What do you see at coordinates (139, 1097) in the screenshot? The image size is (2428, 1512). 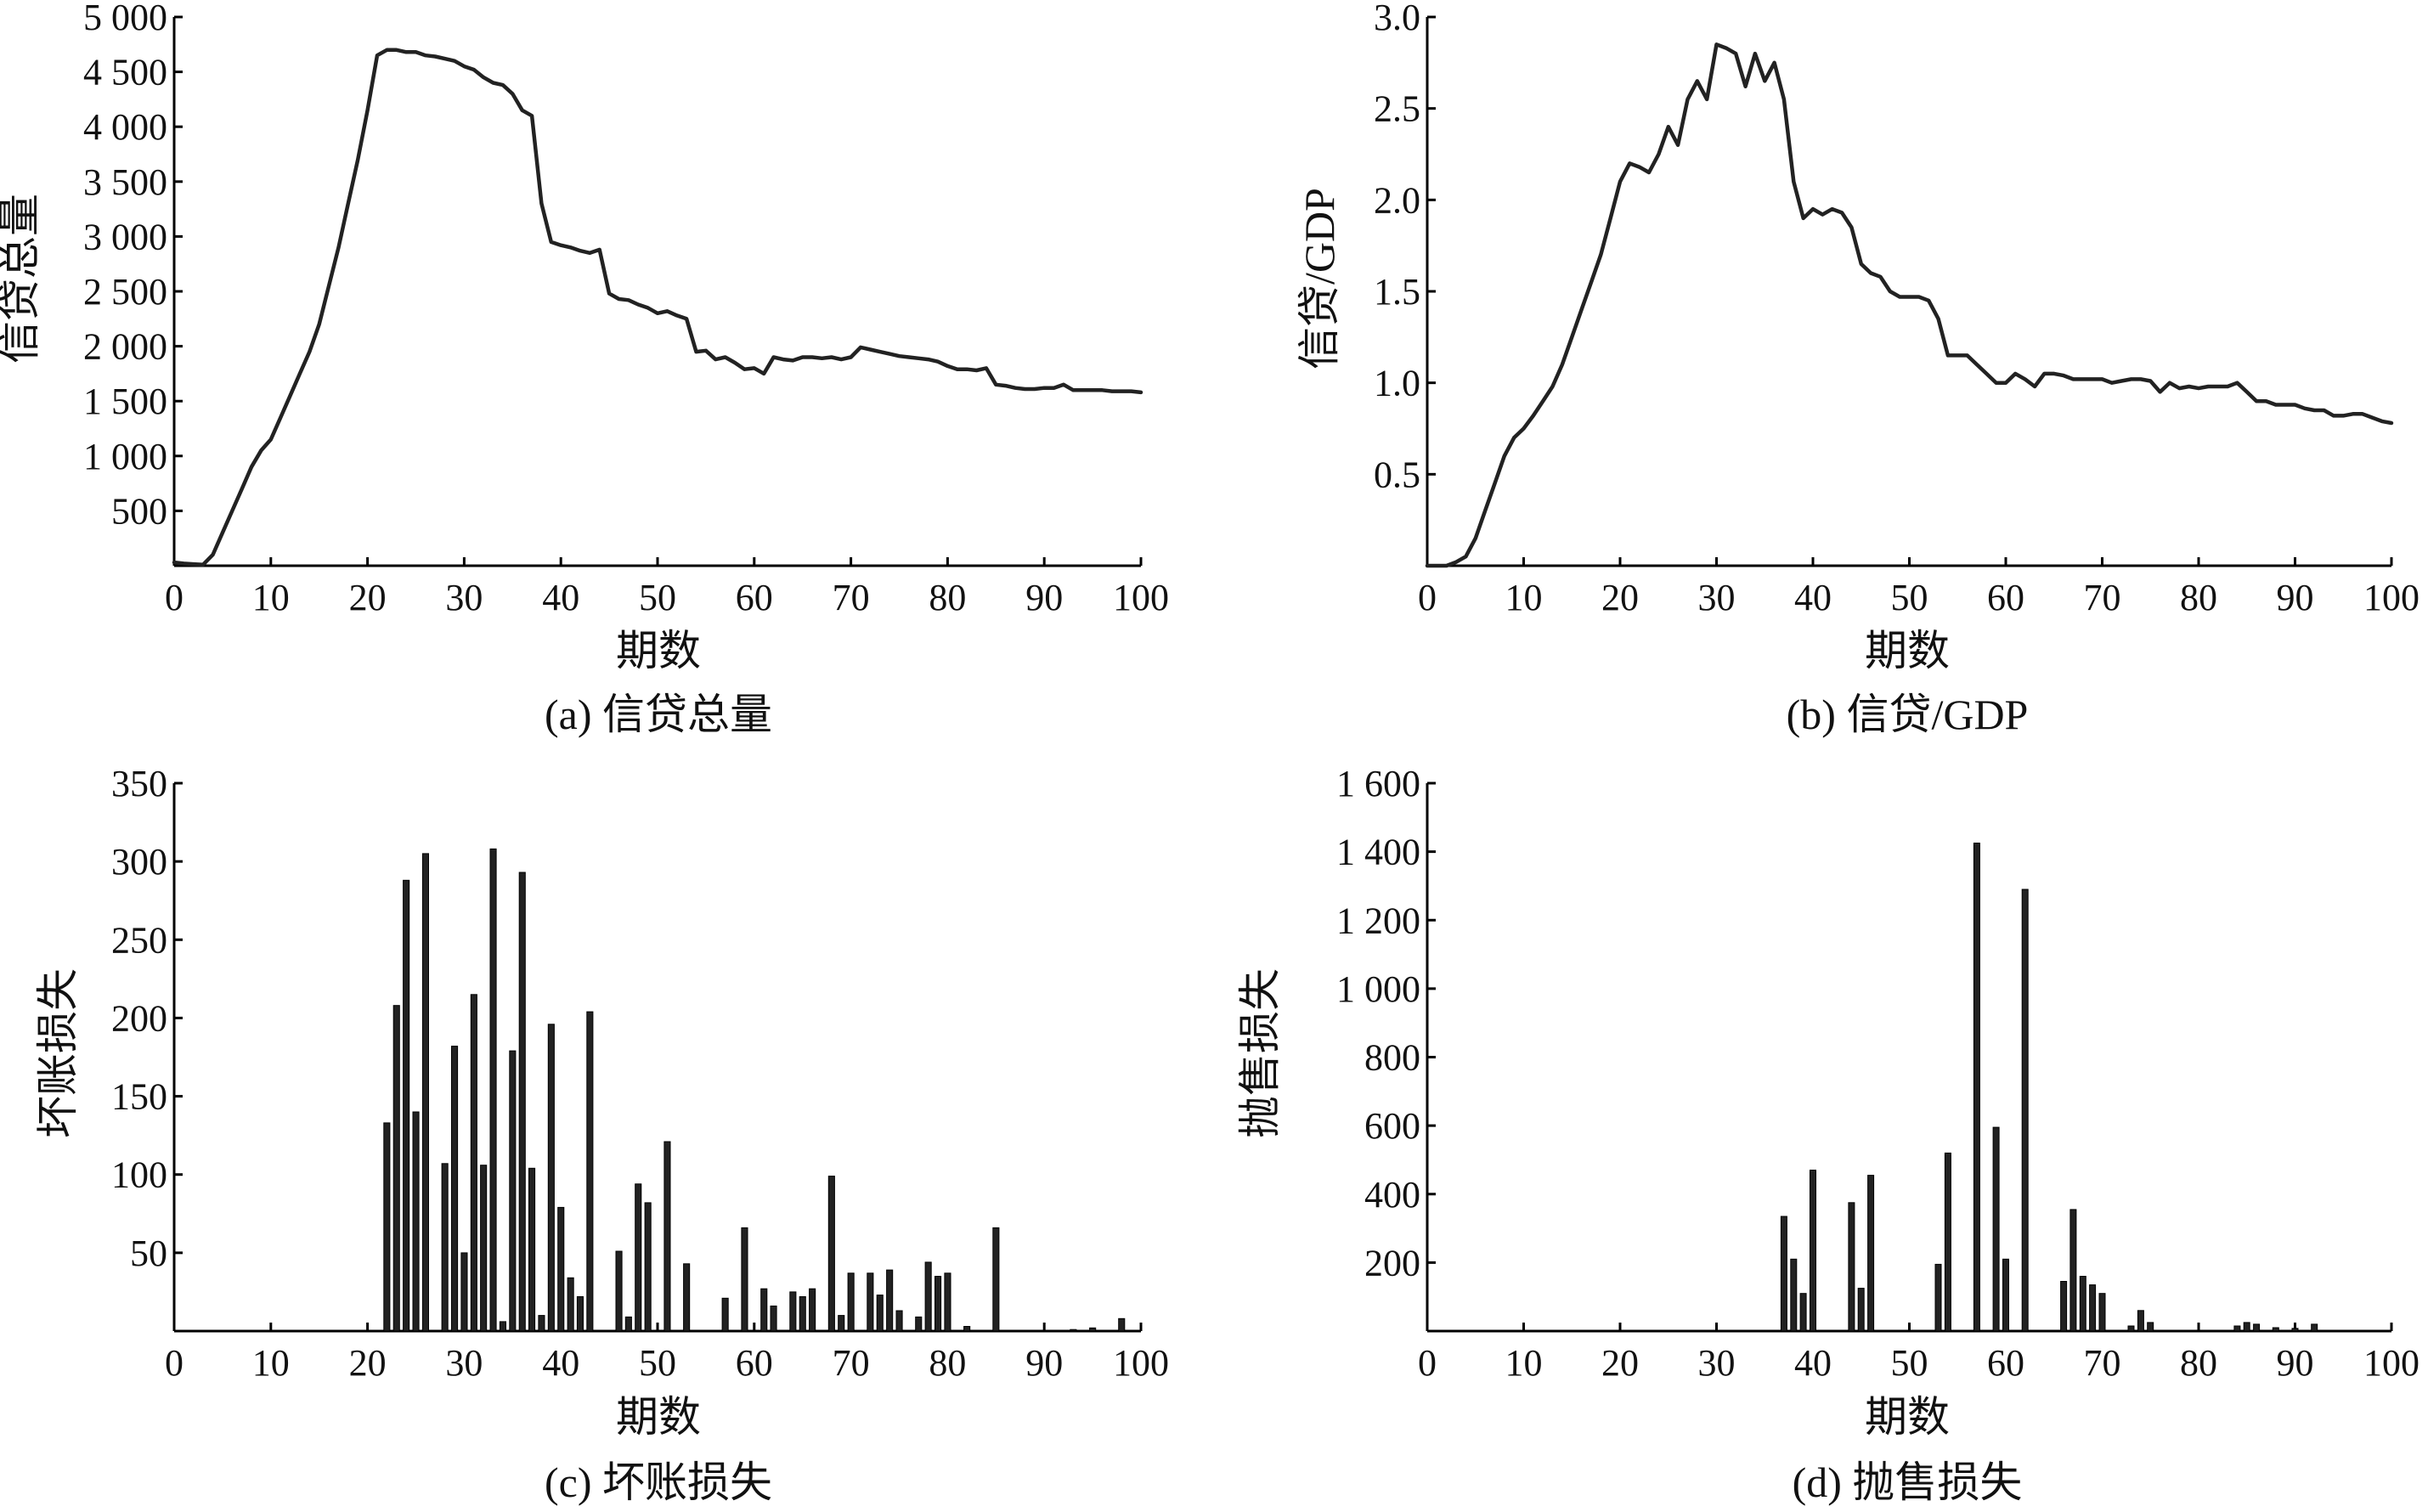 I see `y-tick-label: 150` at bounding box center [139, 1097].